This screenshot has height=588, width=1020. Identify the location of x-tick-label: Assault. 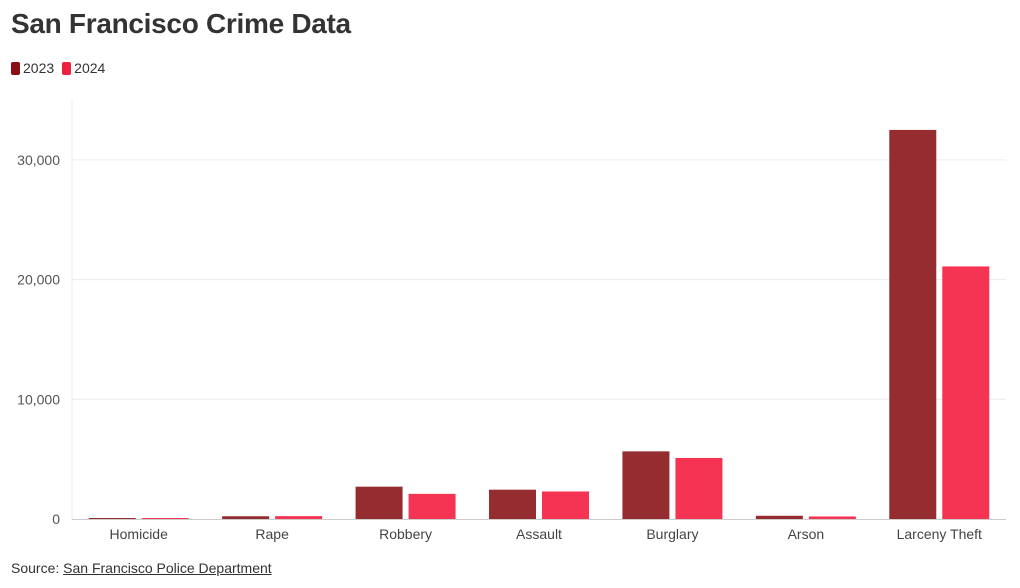
(539, 534).